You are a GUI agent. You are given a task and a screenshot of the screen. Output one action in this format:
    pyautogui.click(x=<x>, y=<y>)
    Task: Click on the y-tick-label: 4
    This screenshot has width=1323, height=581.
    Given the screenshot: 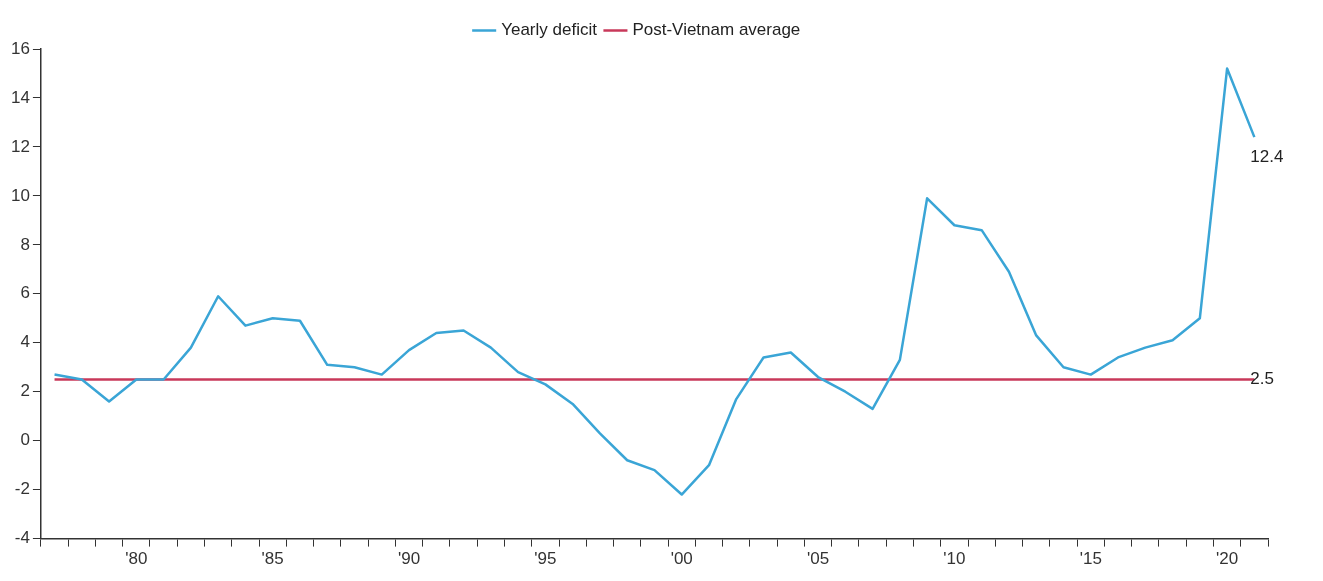 What is the action you would take?
    pyautogui.click(x=25, y=342)
    